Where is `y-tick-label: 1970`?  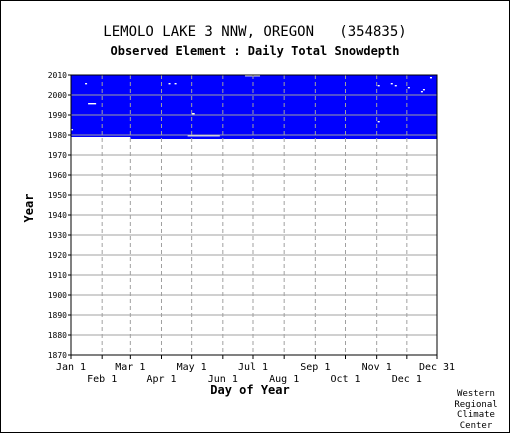 y-tick-label: 1970 is located at coordinates (57, 155).